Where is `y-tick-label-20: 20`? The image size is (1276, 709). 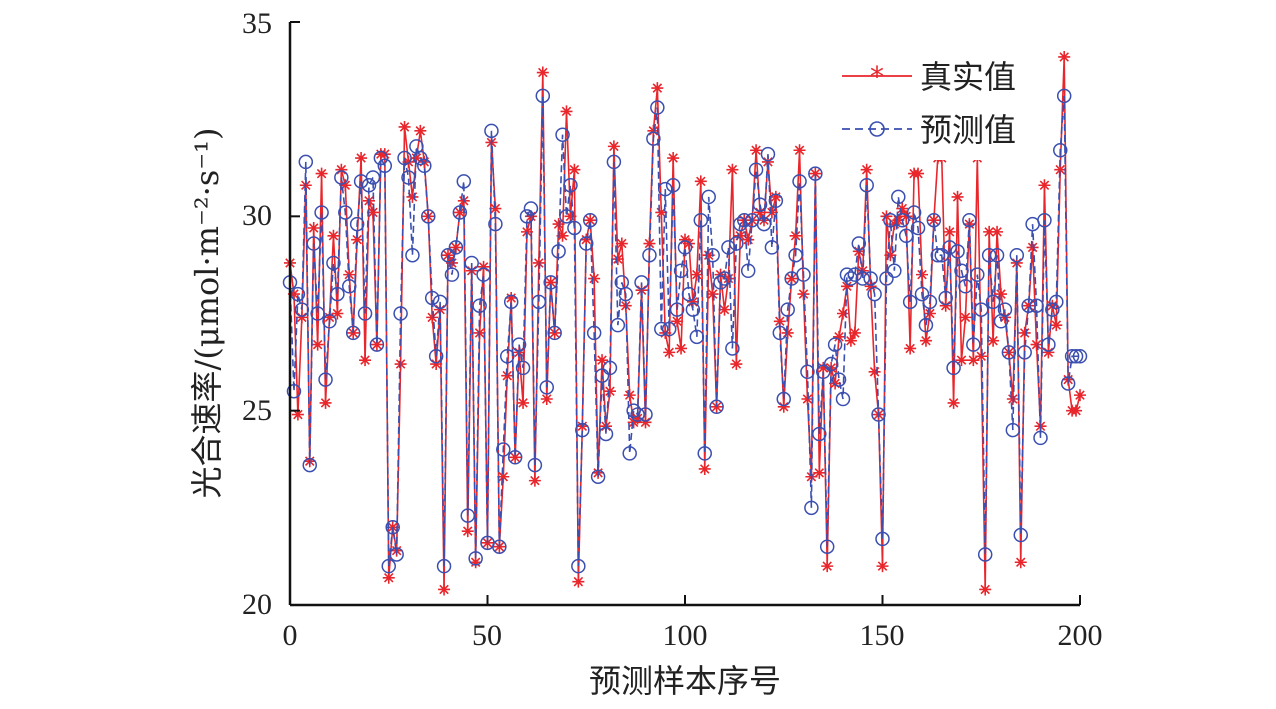 y-tick-label-20: 20 is located at coordinates (257, 604).